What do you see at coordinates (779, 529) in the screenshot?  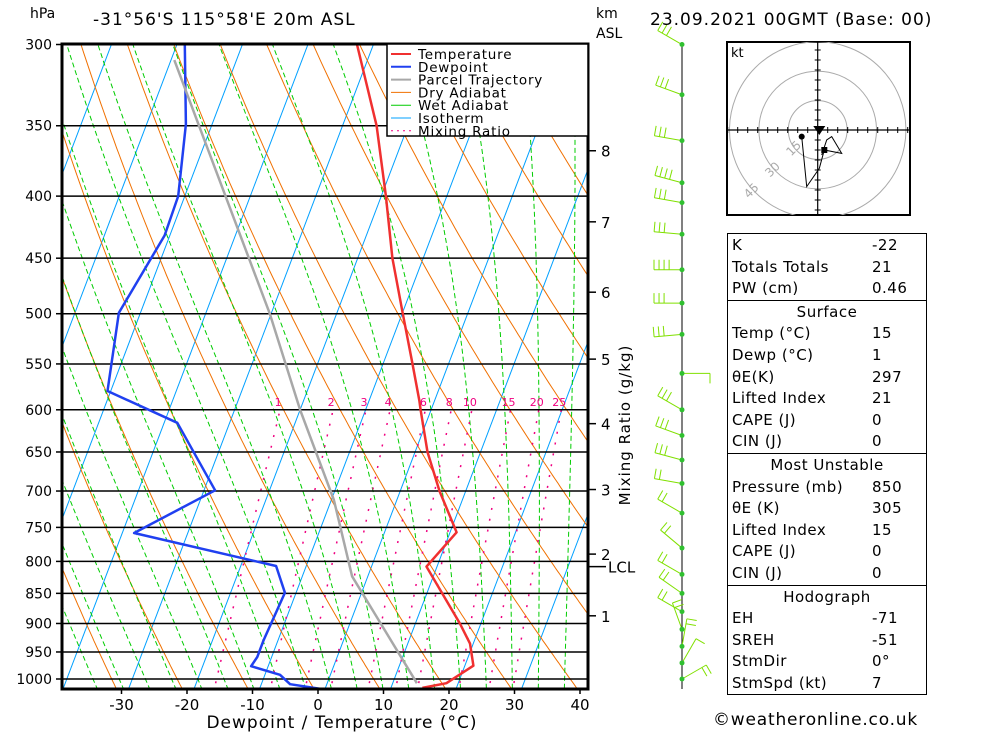 I see `index-label: Lifted Index` at bounding box center [779, 529].